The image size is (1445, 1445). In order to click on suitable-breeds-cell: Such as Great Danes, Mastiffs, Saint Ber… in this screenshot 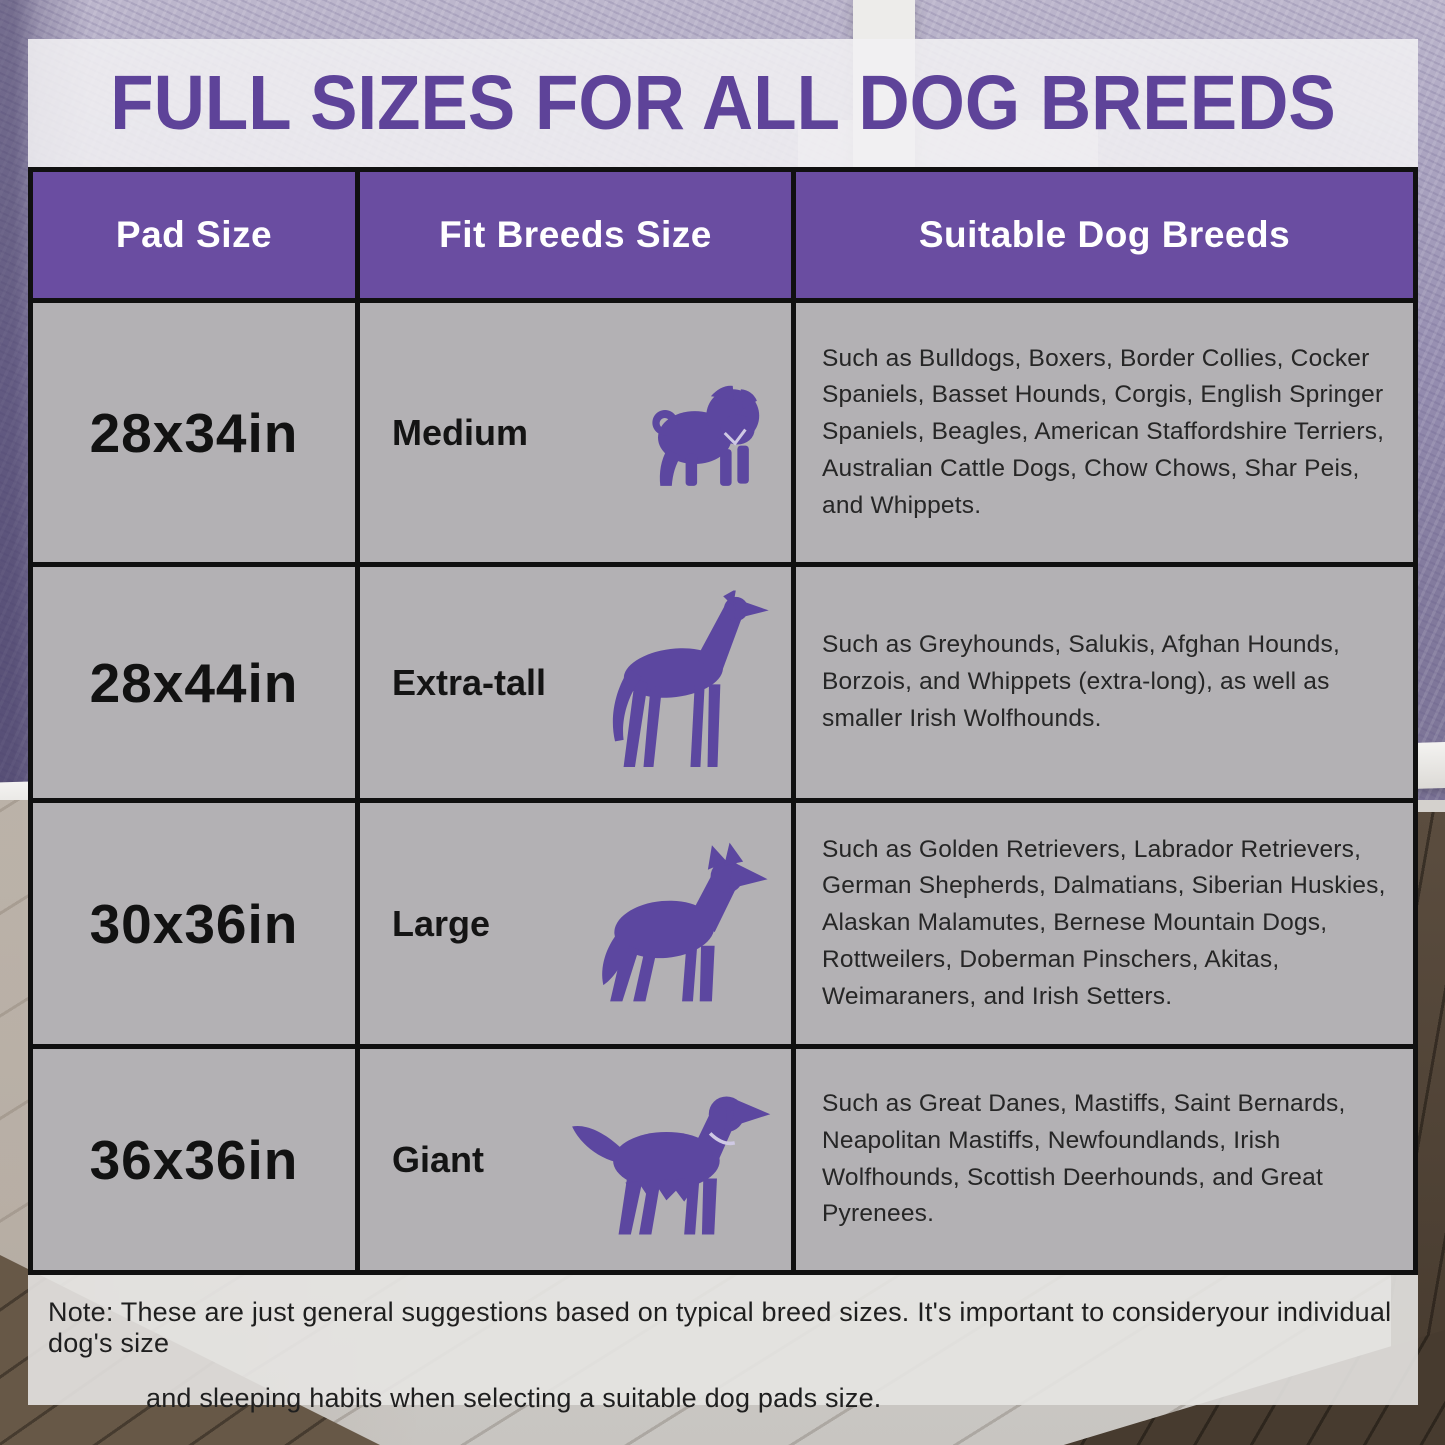, I will do `click(1104, 1159)`.